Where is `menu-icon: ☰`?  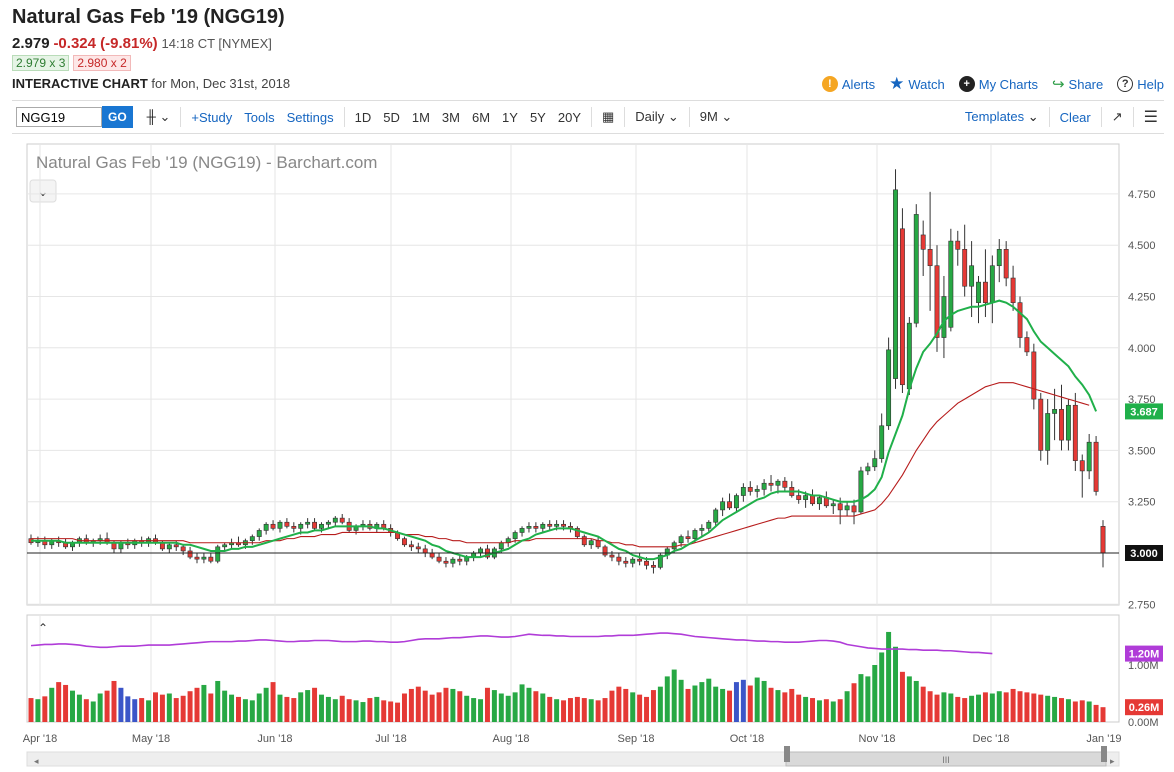 menu-icon: ☰ is located at coordinates (1150, 117).